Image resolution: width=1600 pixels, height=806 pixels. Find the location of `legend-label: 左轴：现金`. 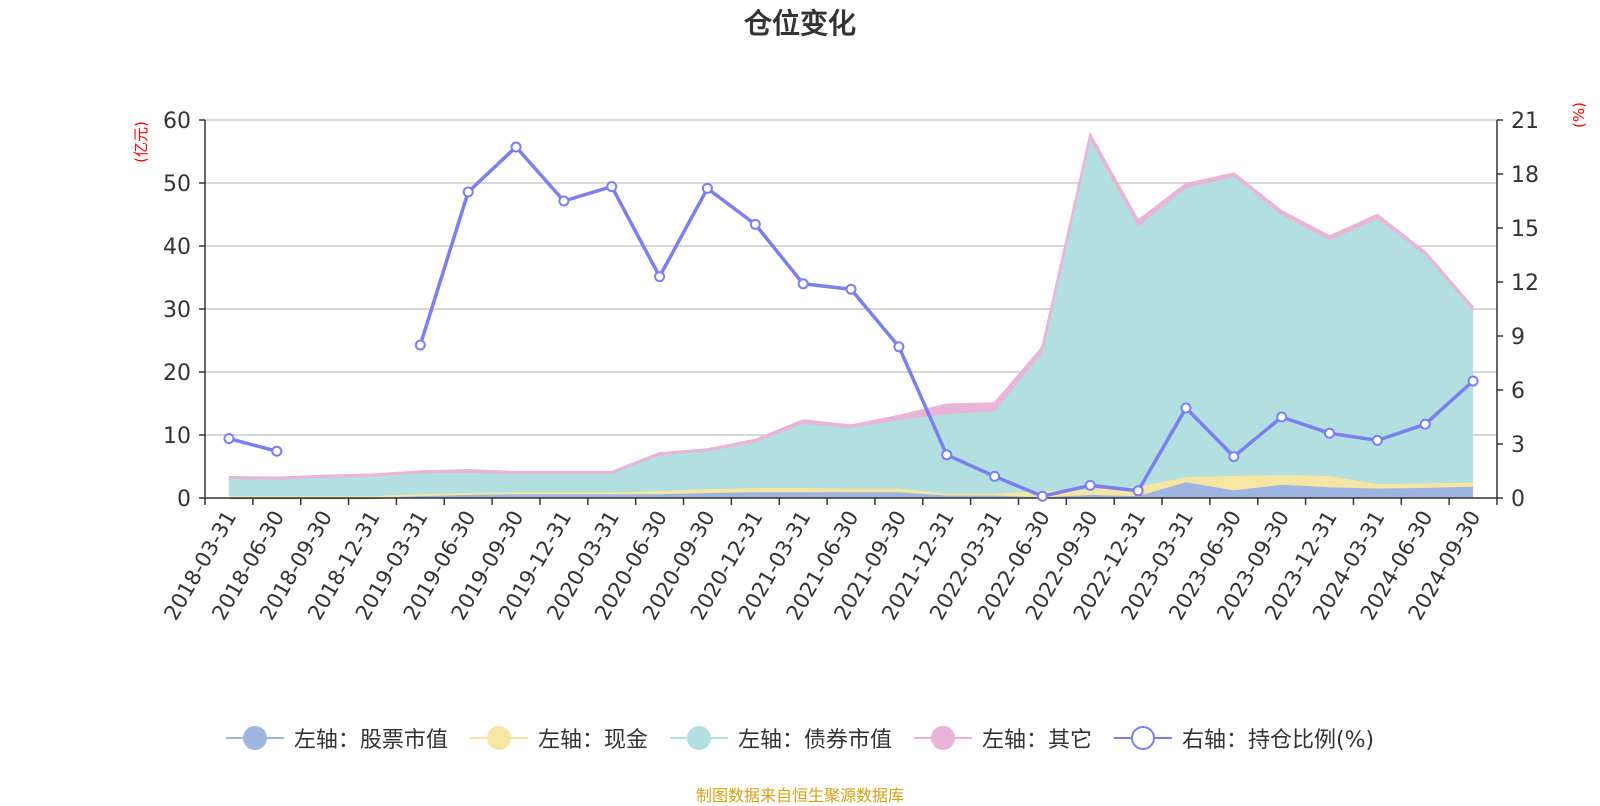

legend-label: 左轴：现金 is located at coordinates (592, 740).